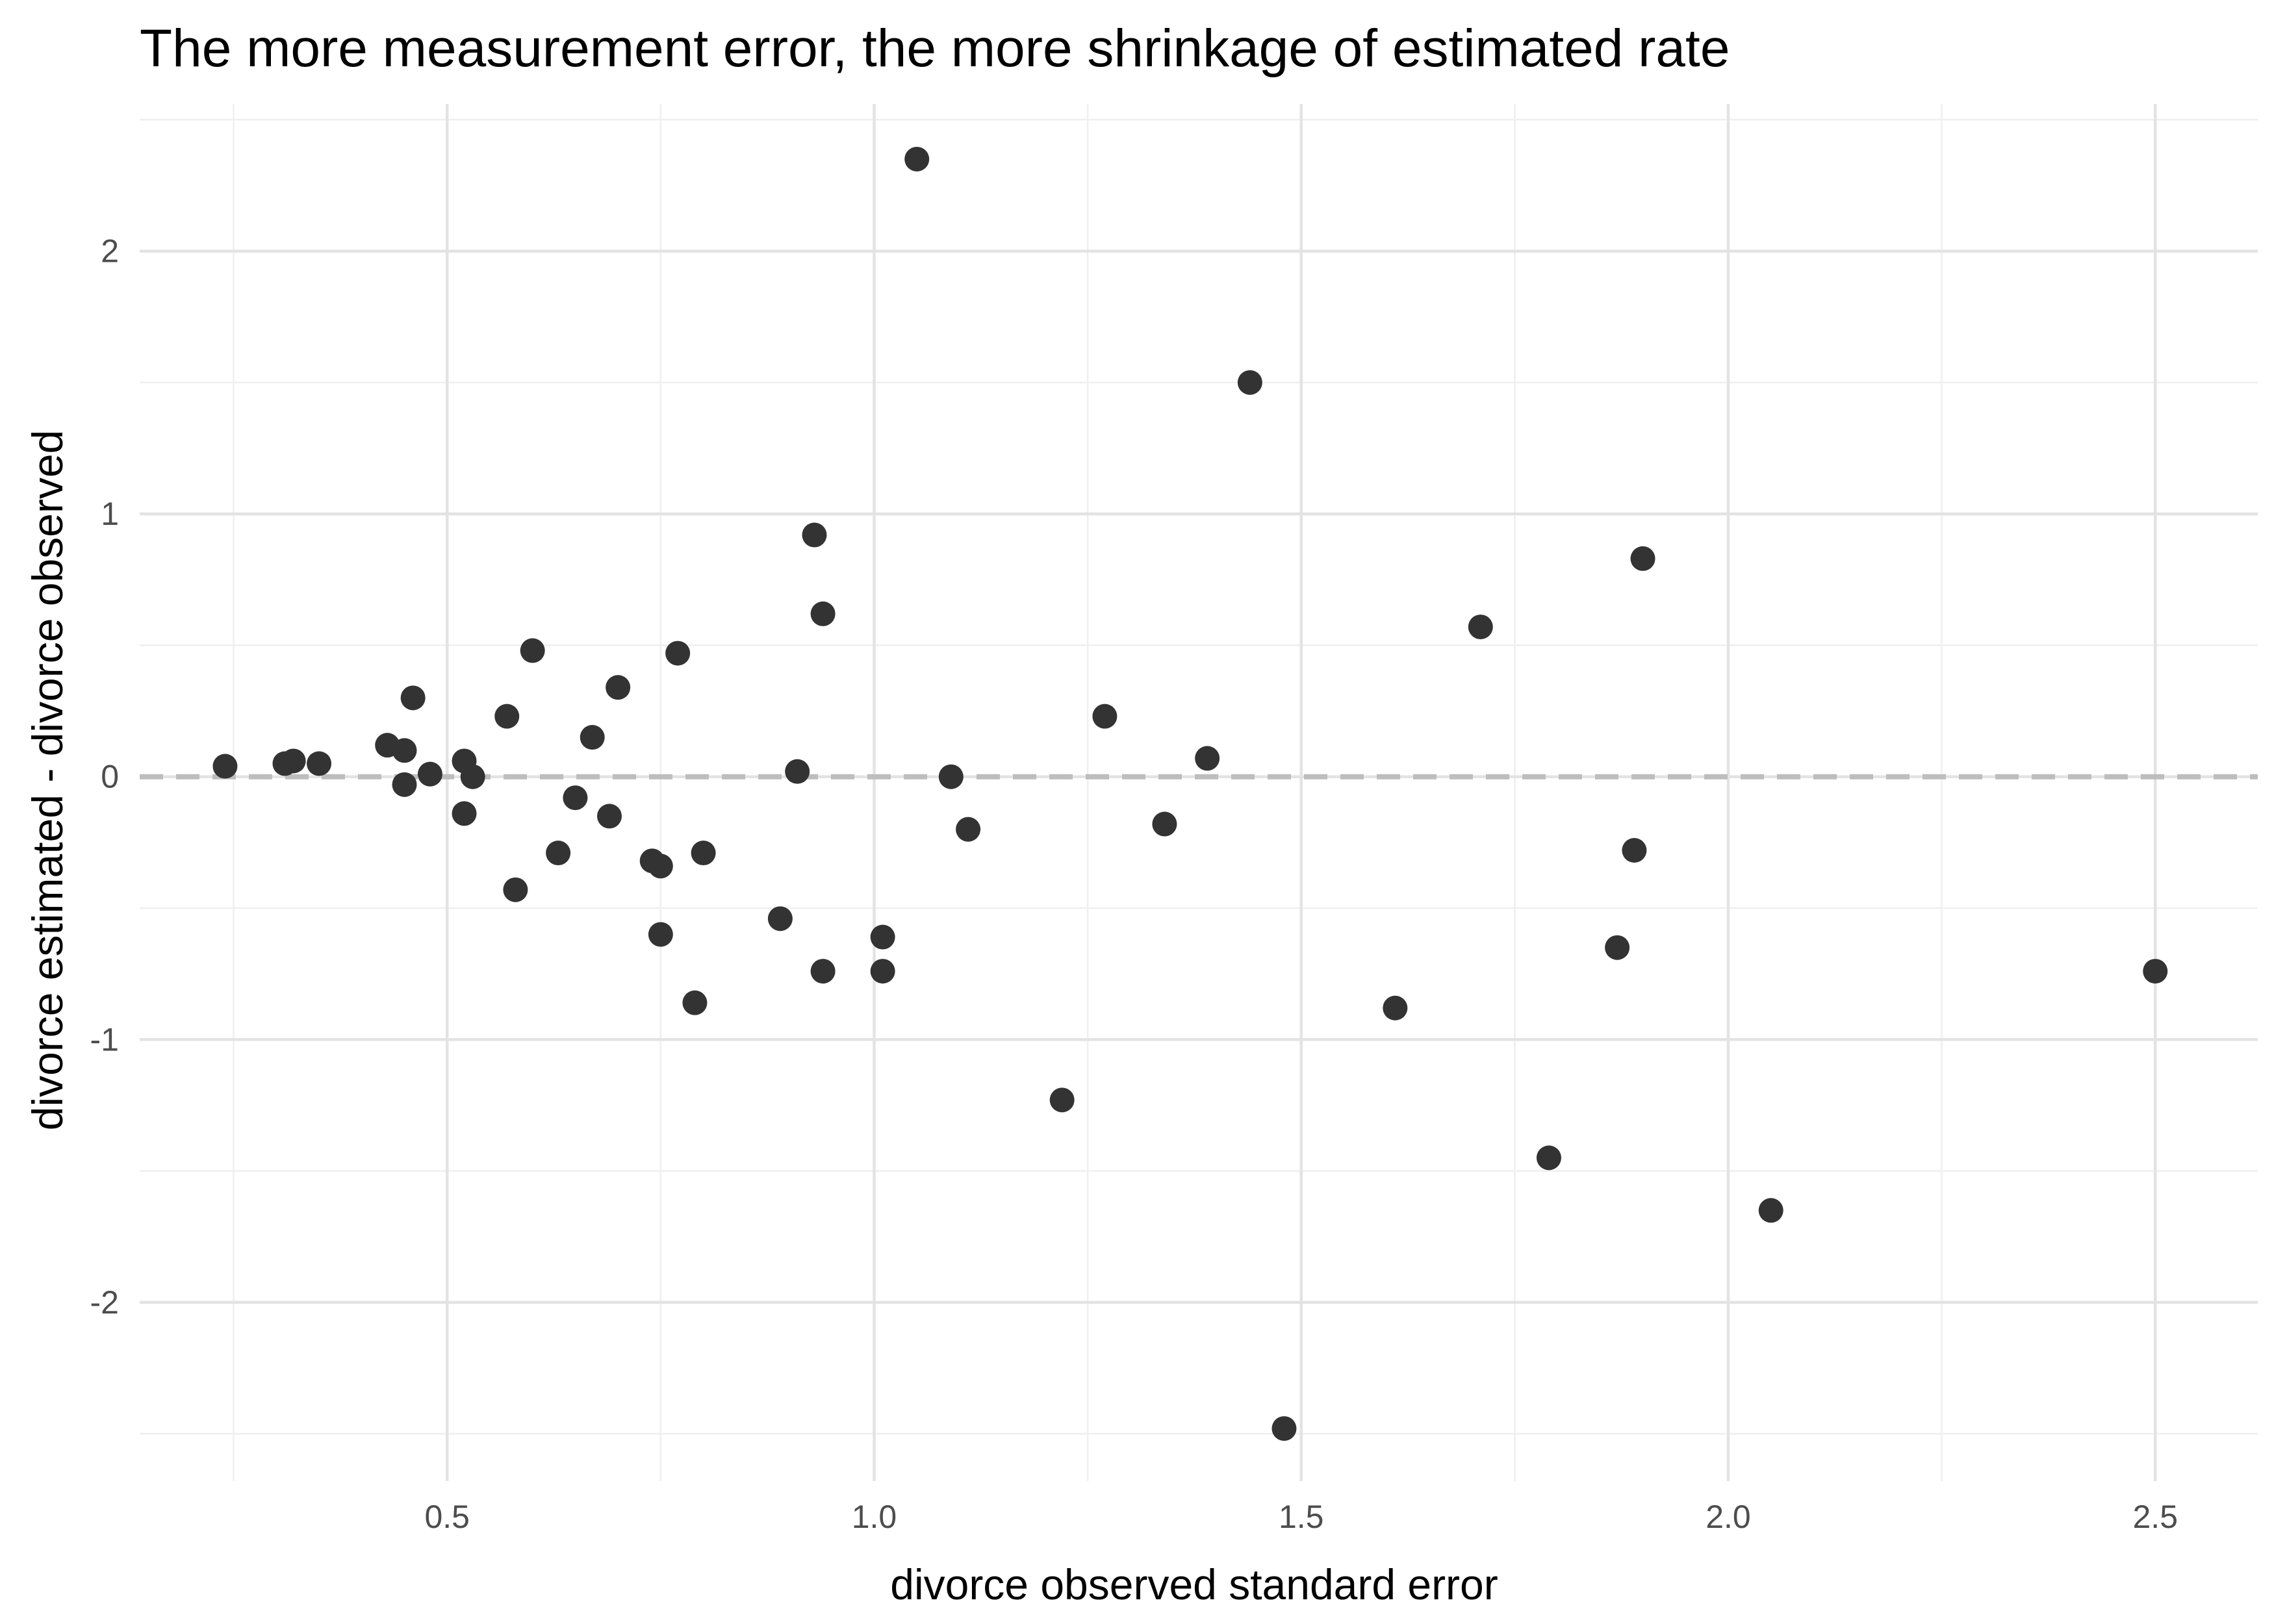 The image size is (2274, 1624). Describe the element at coordinates (1194, 1584) in the screenshot. I see `x-axis-title: divorce observed standard error` at that location.